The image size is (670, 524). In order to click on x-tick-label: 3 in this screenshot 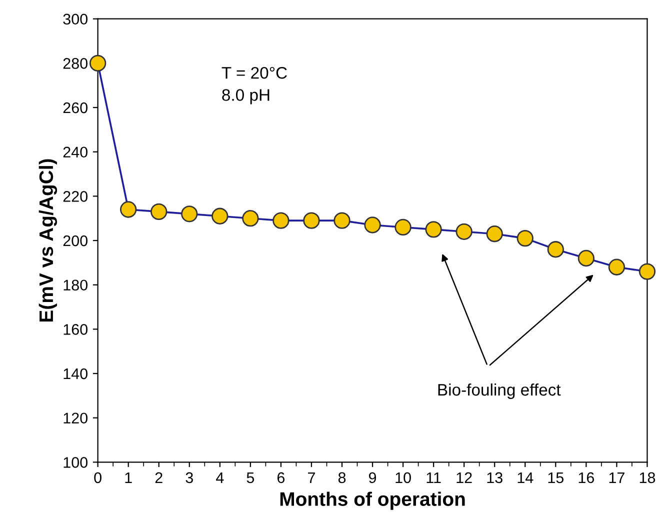, I will do `click(189, 478)`.